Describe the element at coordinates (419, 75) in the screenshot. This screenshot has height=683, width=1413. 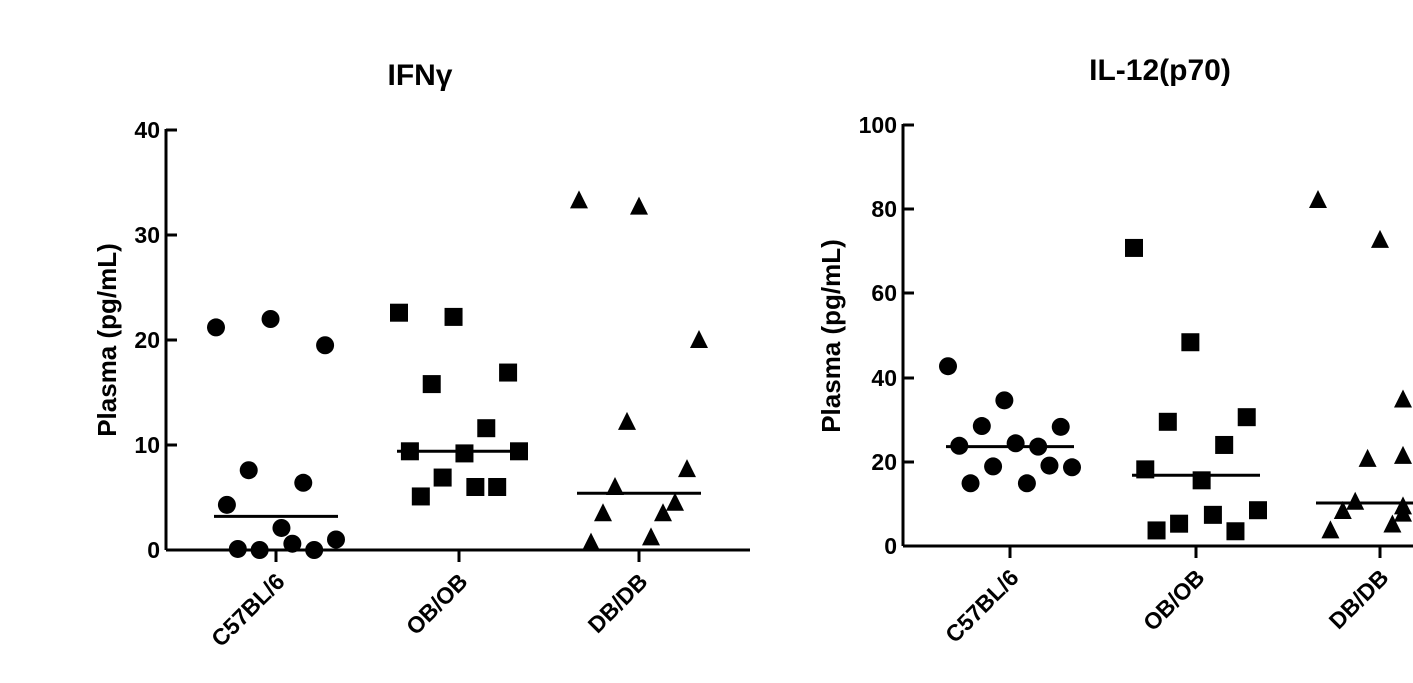
I see `chart-title: IFNγ` at that location.